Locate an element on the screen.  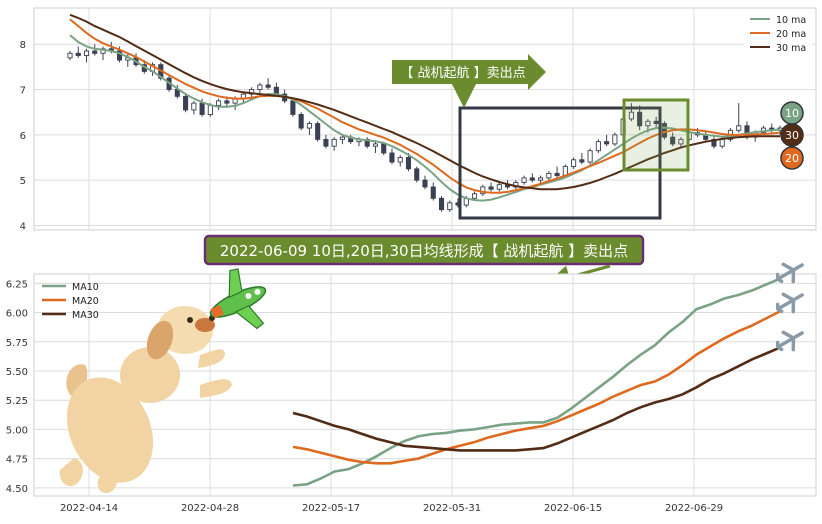
x-tick-label: 2022-05-17 is located at coordinates (331, 508).